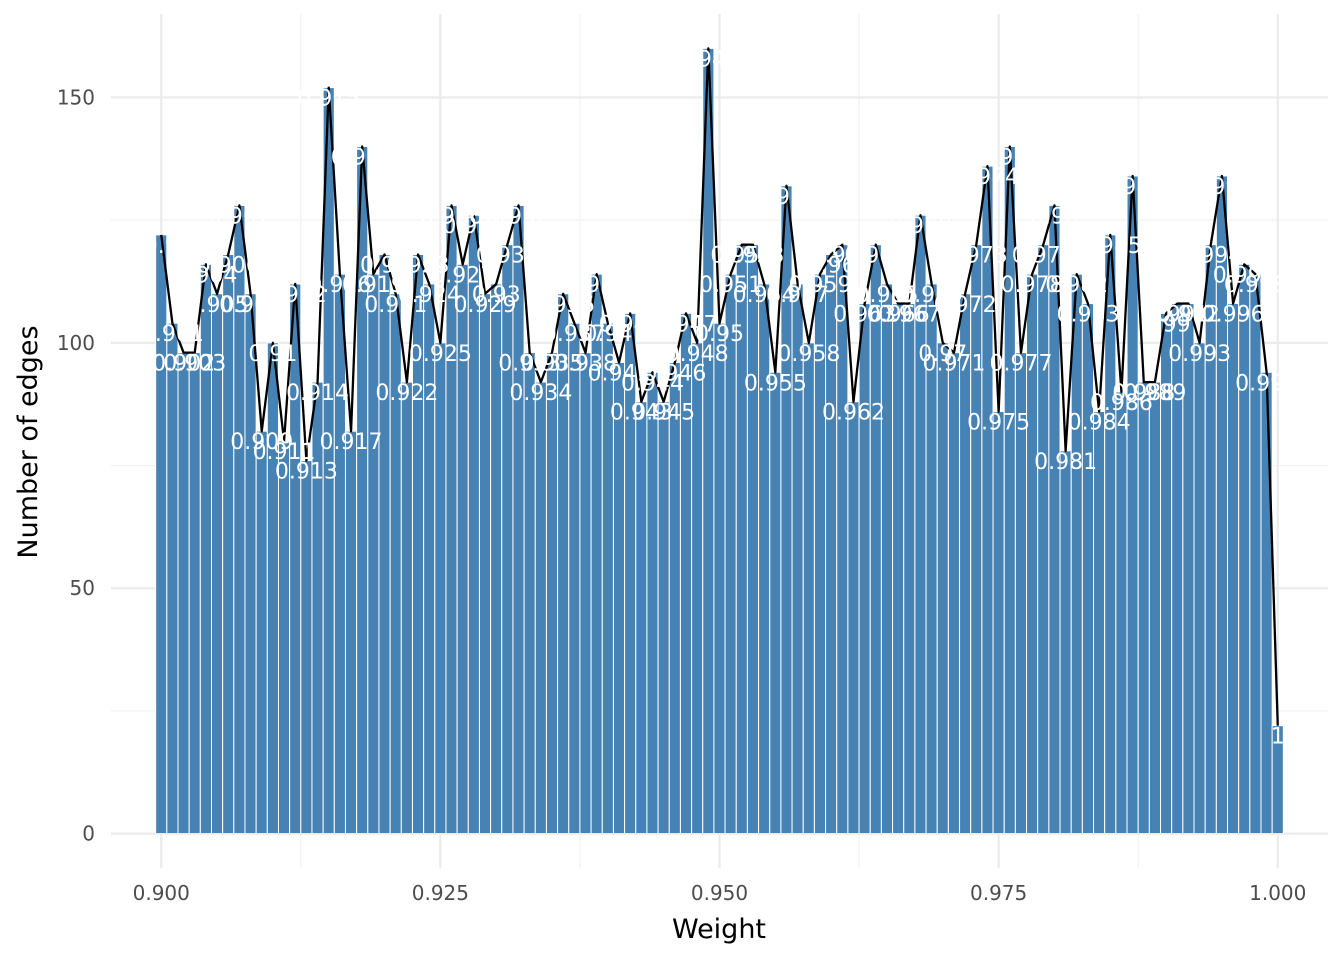 The width and height of the screenshot is (1344, 960). What do you see at coordinates (250, 305) in the screenshot?
I see `bar-value-label: 0.908` at bounding box center [250, 305].